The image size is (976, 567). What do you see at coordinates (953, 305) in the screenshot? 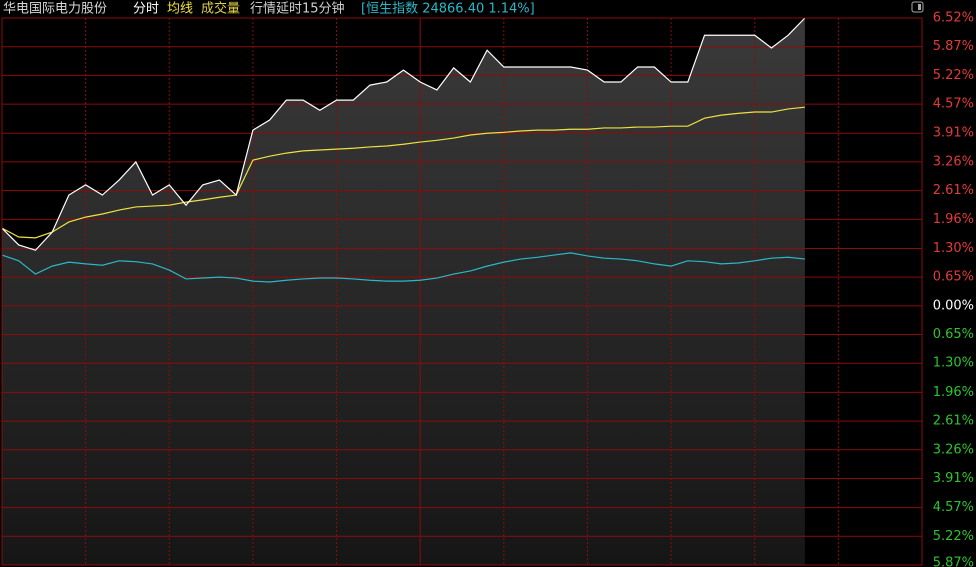
I see `y-tick-label: 0.00%` at bounding box center [953, 305].